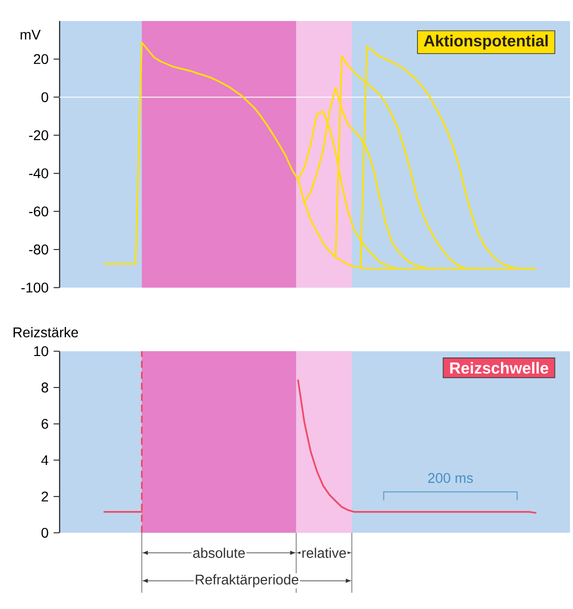 The height and width of the screenshot is (609, 573). What do you see at coordinates (41, 59) in the screenshot?
I see `y-tick-label: 20` at bounding box center [41, 59].